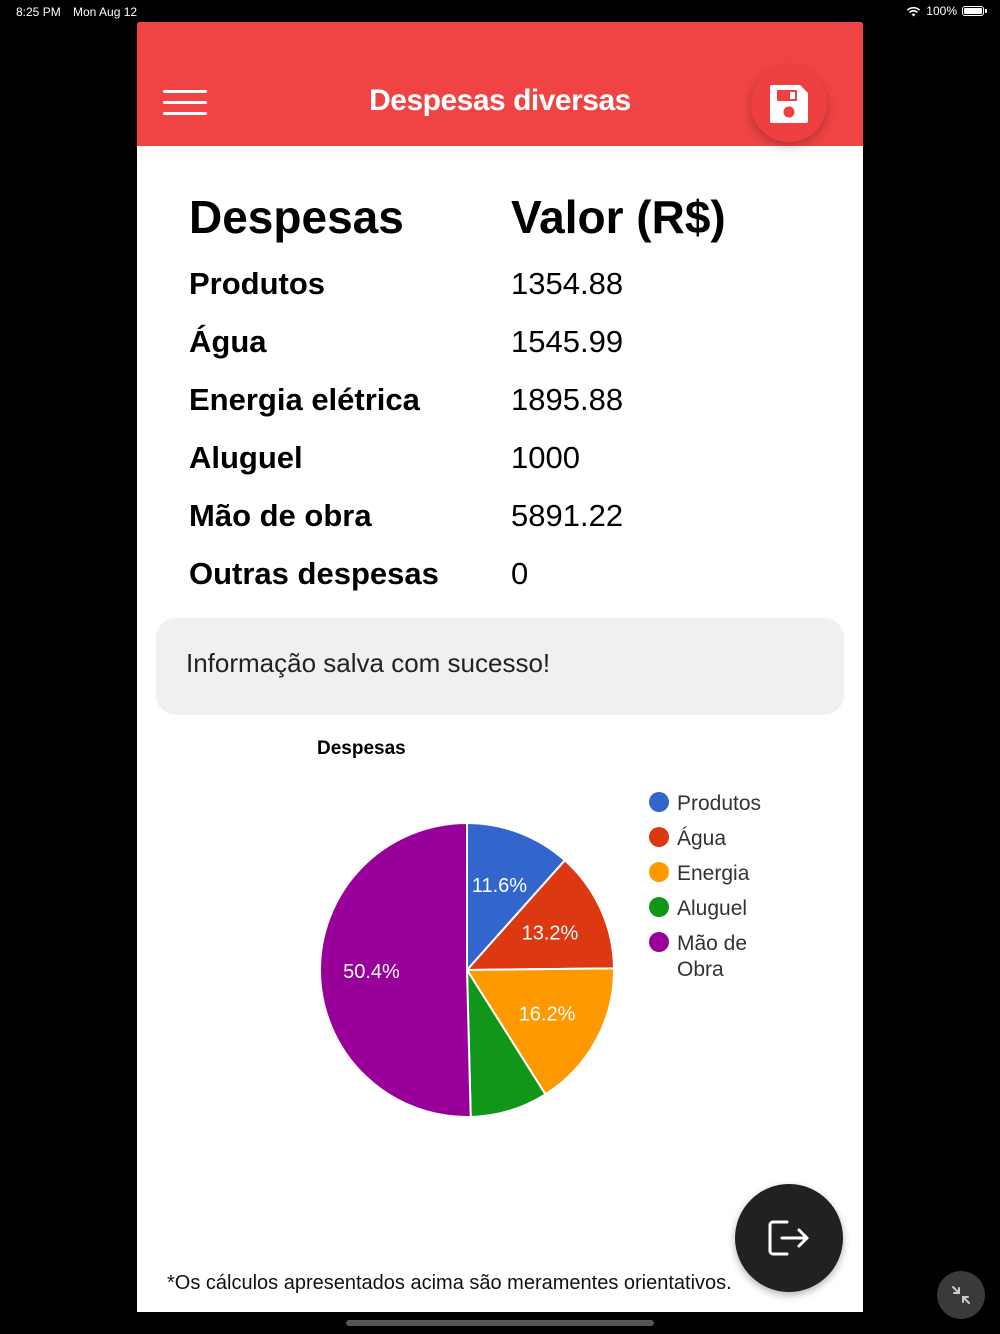 Image resolution: width=1000 pixels, height=1334 pixels. I want to click on status-indicators: 100%, so click(946, 11).